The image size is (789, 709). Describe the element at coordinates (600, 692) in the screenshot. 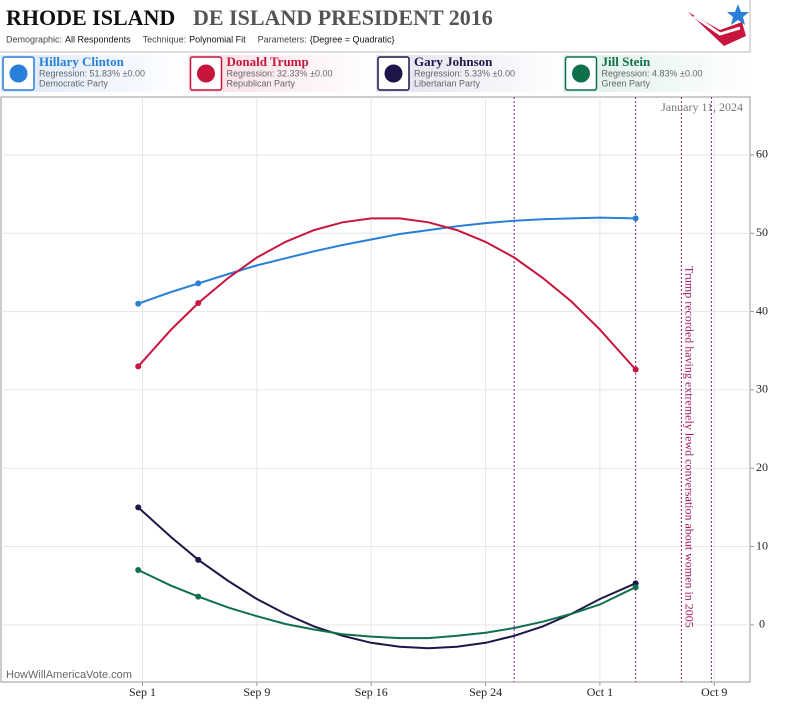

I see `x-tick-label: Oct 1` at that location.